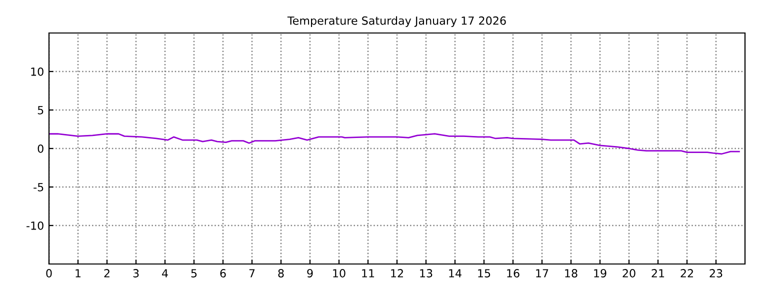 The height and width of the screenshot is (288, 768). I want to click on x-tick-label: 11, so click(368, 273).